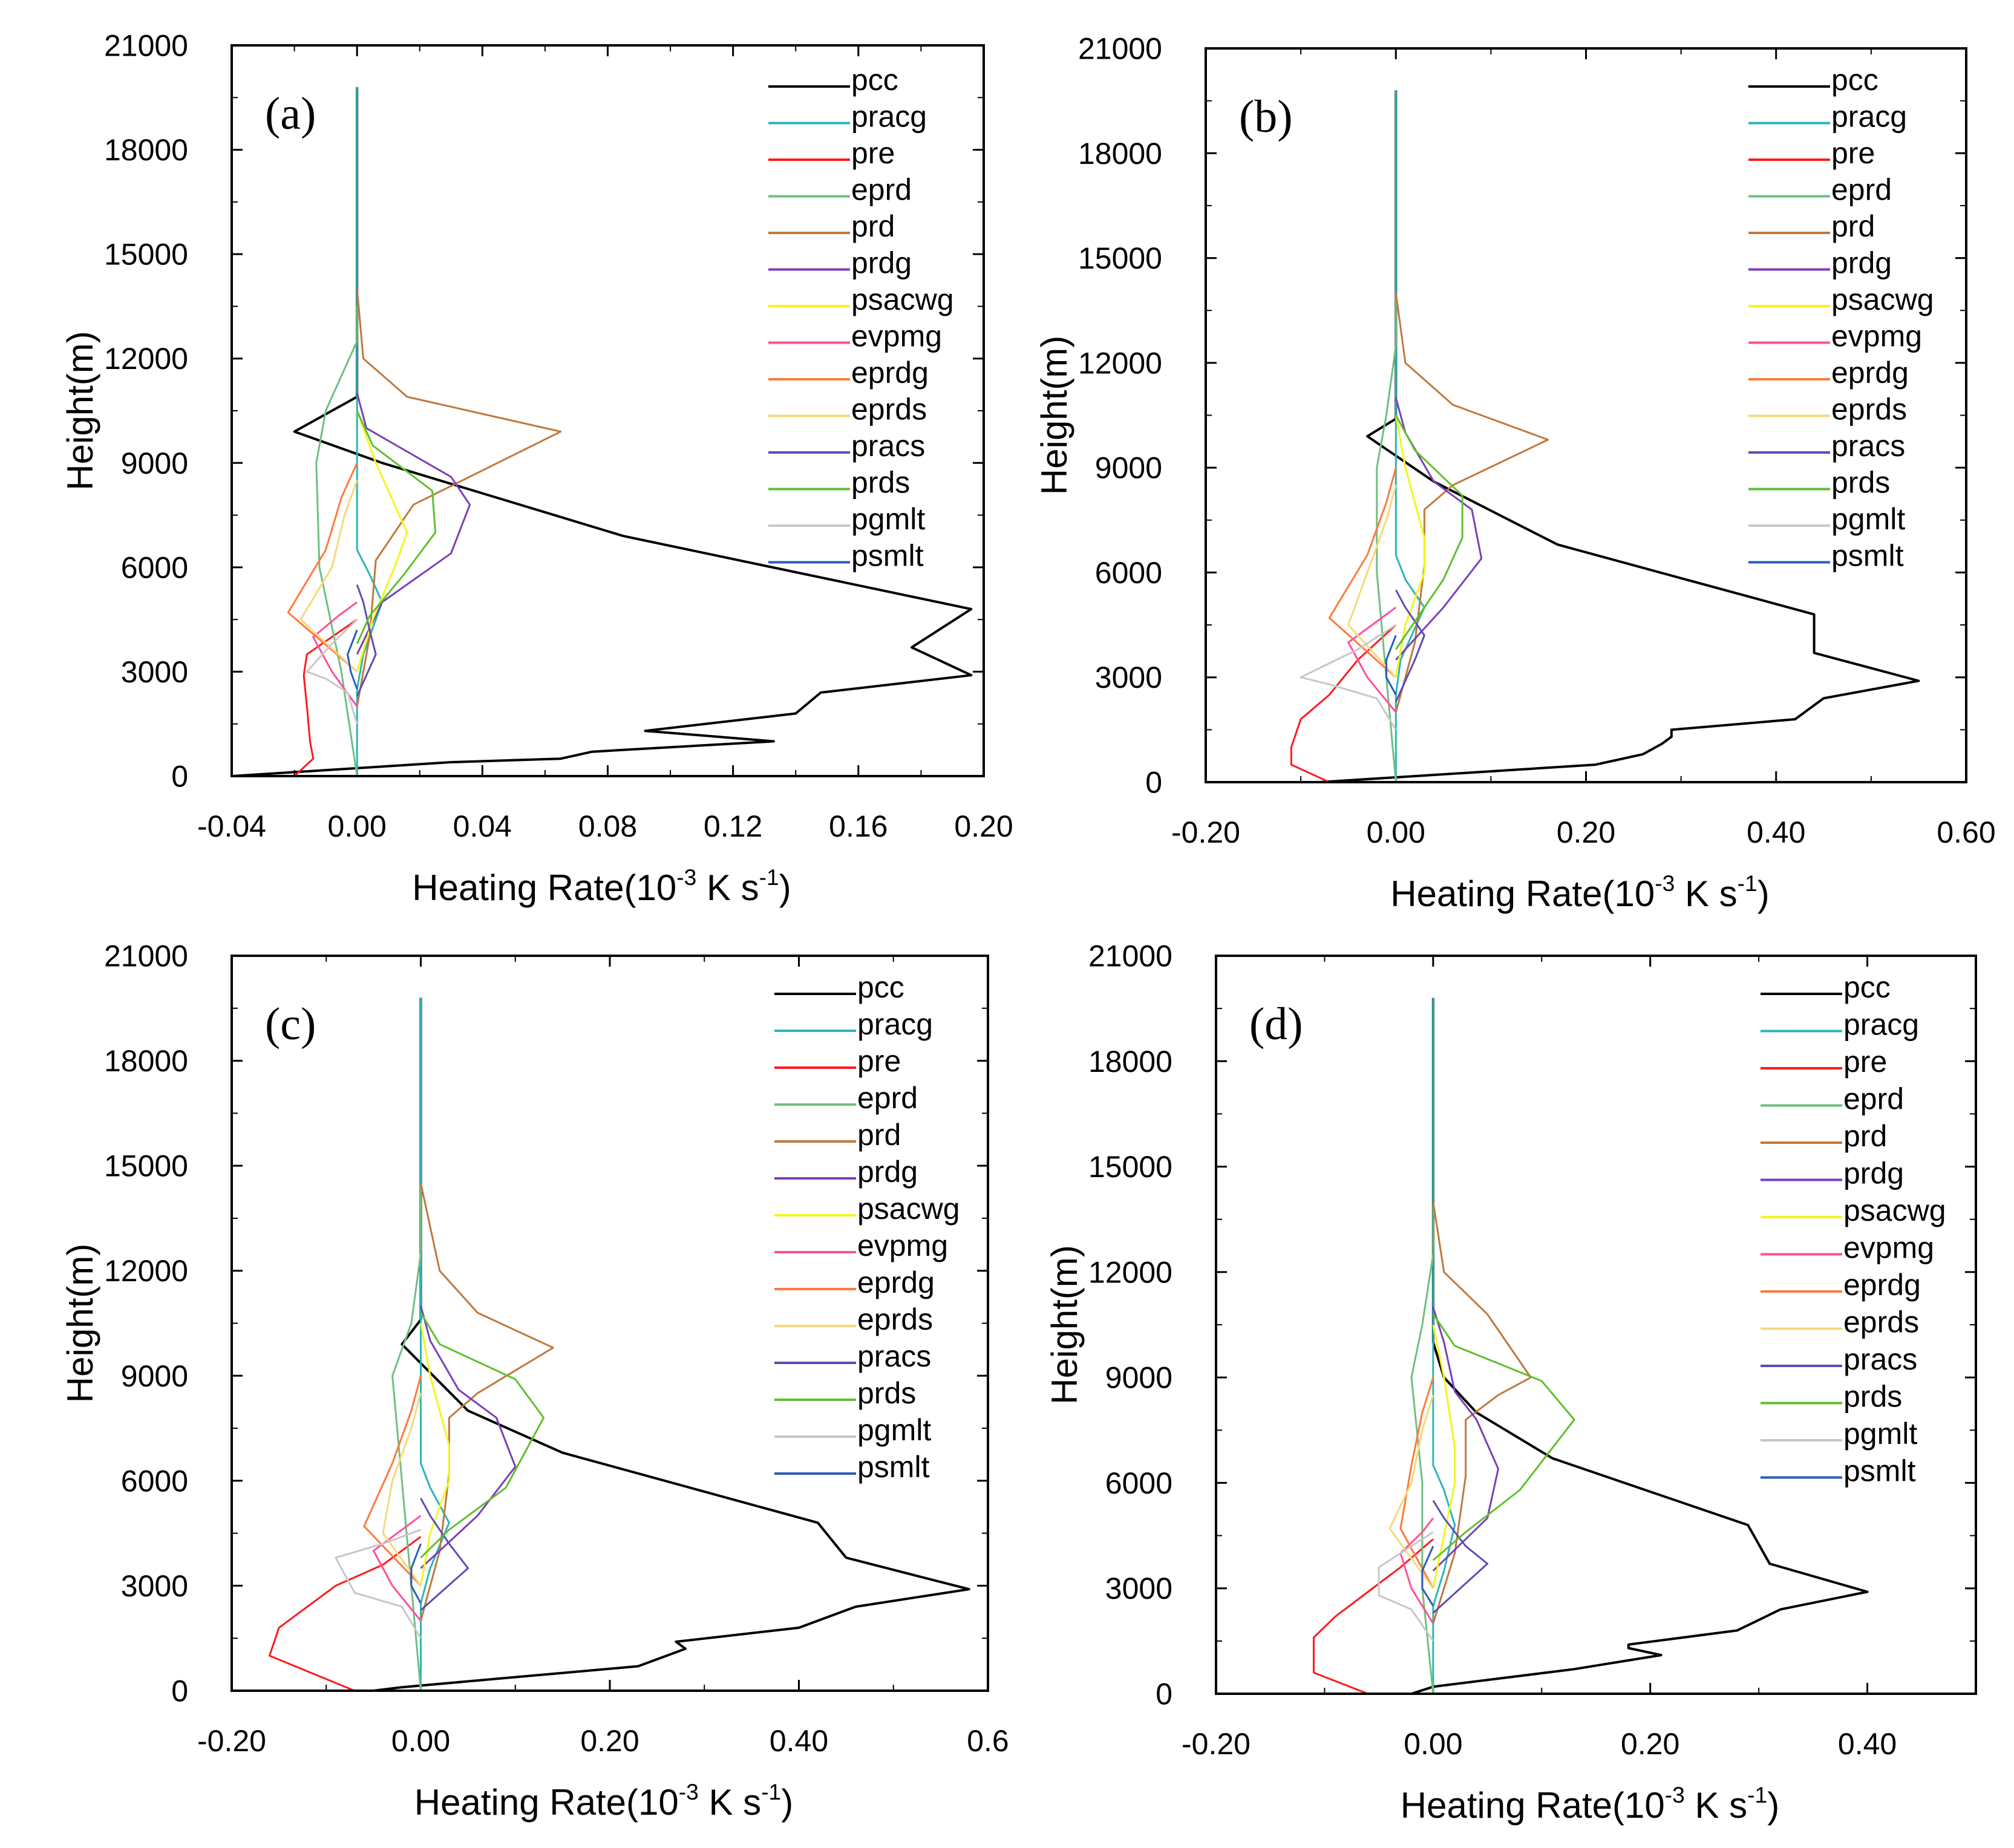 This screenshot has width=2014, height=1848. Describe the element at coordinates (1276, 1024) in the screenshot. I see `panel-label: (d)` at that location.